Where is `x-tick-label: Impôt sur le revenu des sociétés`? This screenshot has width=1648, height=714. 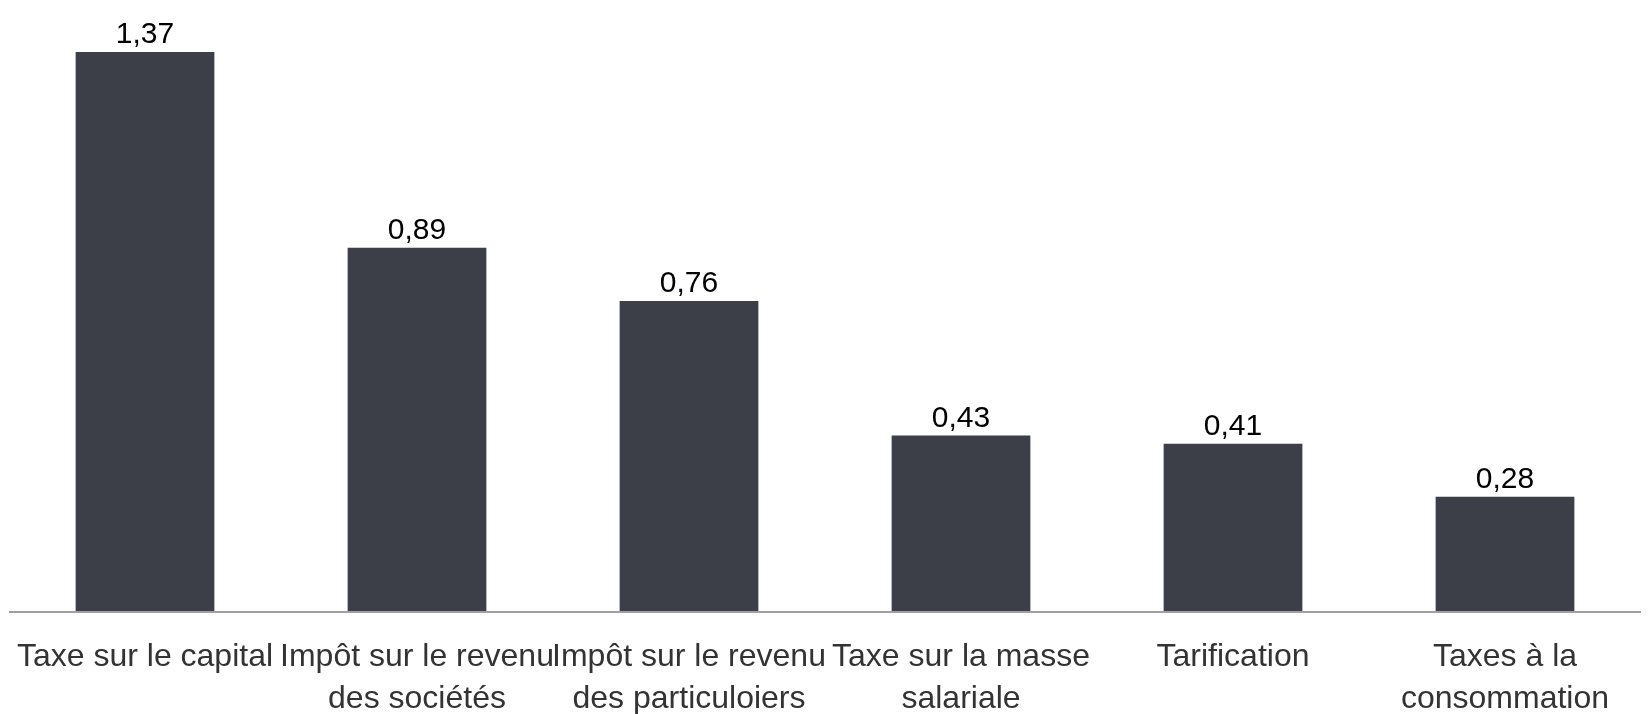 x-tick-label: Impôt sur le revenu des sociétés is located at coordinates (417, 675).